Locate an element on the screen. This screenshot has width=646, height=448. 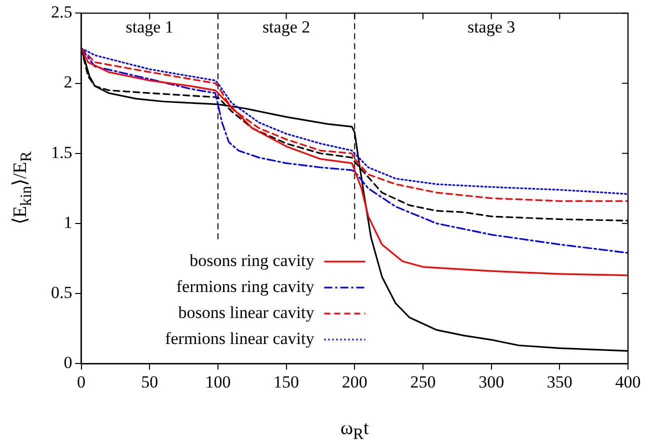
annotation: stage 3 is located at coordinates (491, 27).